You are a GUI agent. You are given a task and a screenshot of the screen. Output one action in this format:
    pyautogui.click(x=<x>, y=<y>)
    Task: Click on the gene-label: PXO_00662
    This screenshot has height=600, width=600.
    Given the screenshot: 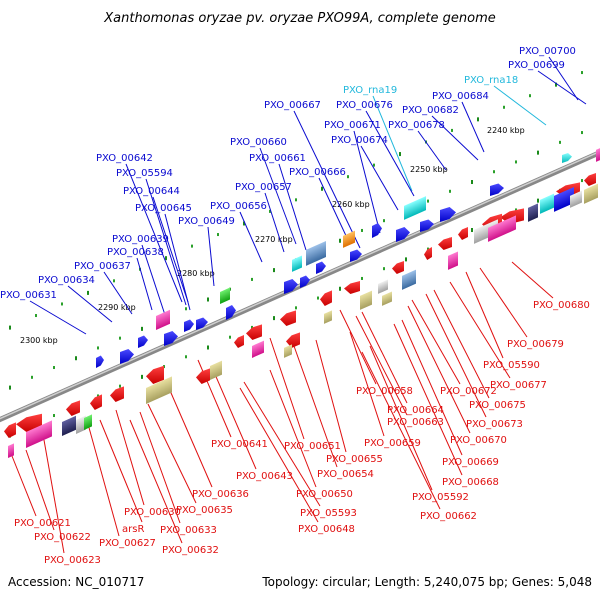 What is the action you would take?
    pyautogui.click(x=448, y=516)
    